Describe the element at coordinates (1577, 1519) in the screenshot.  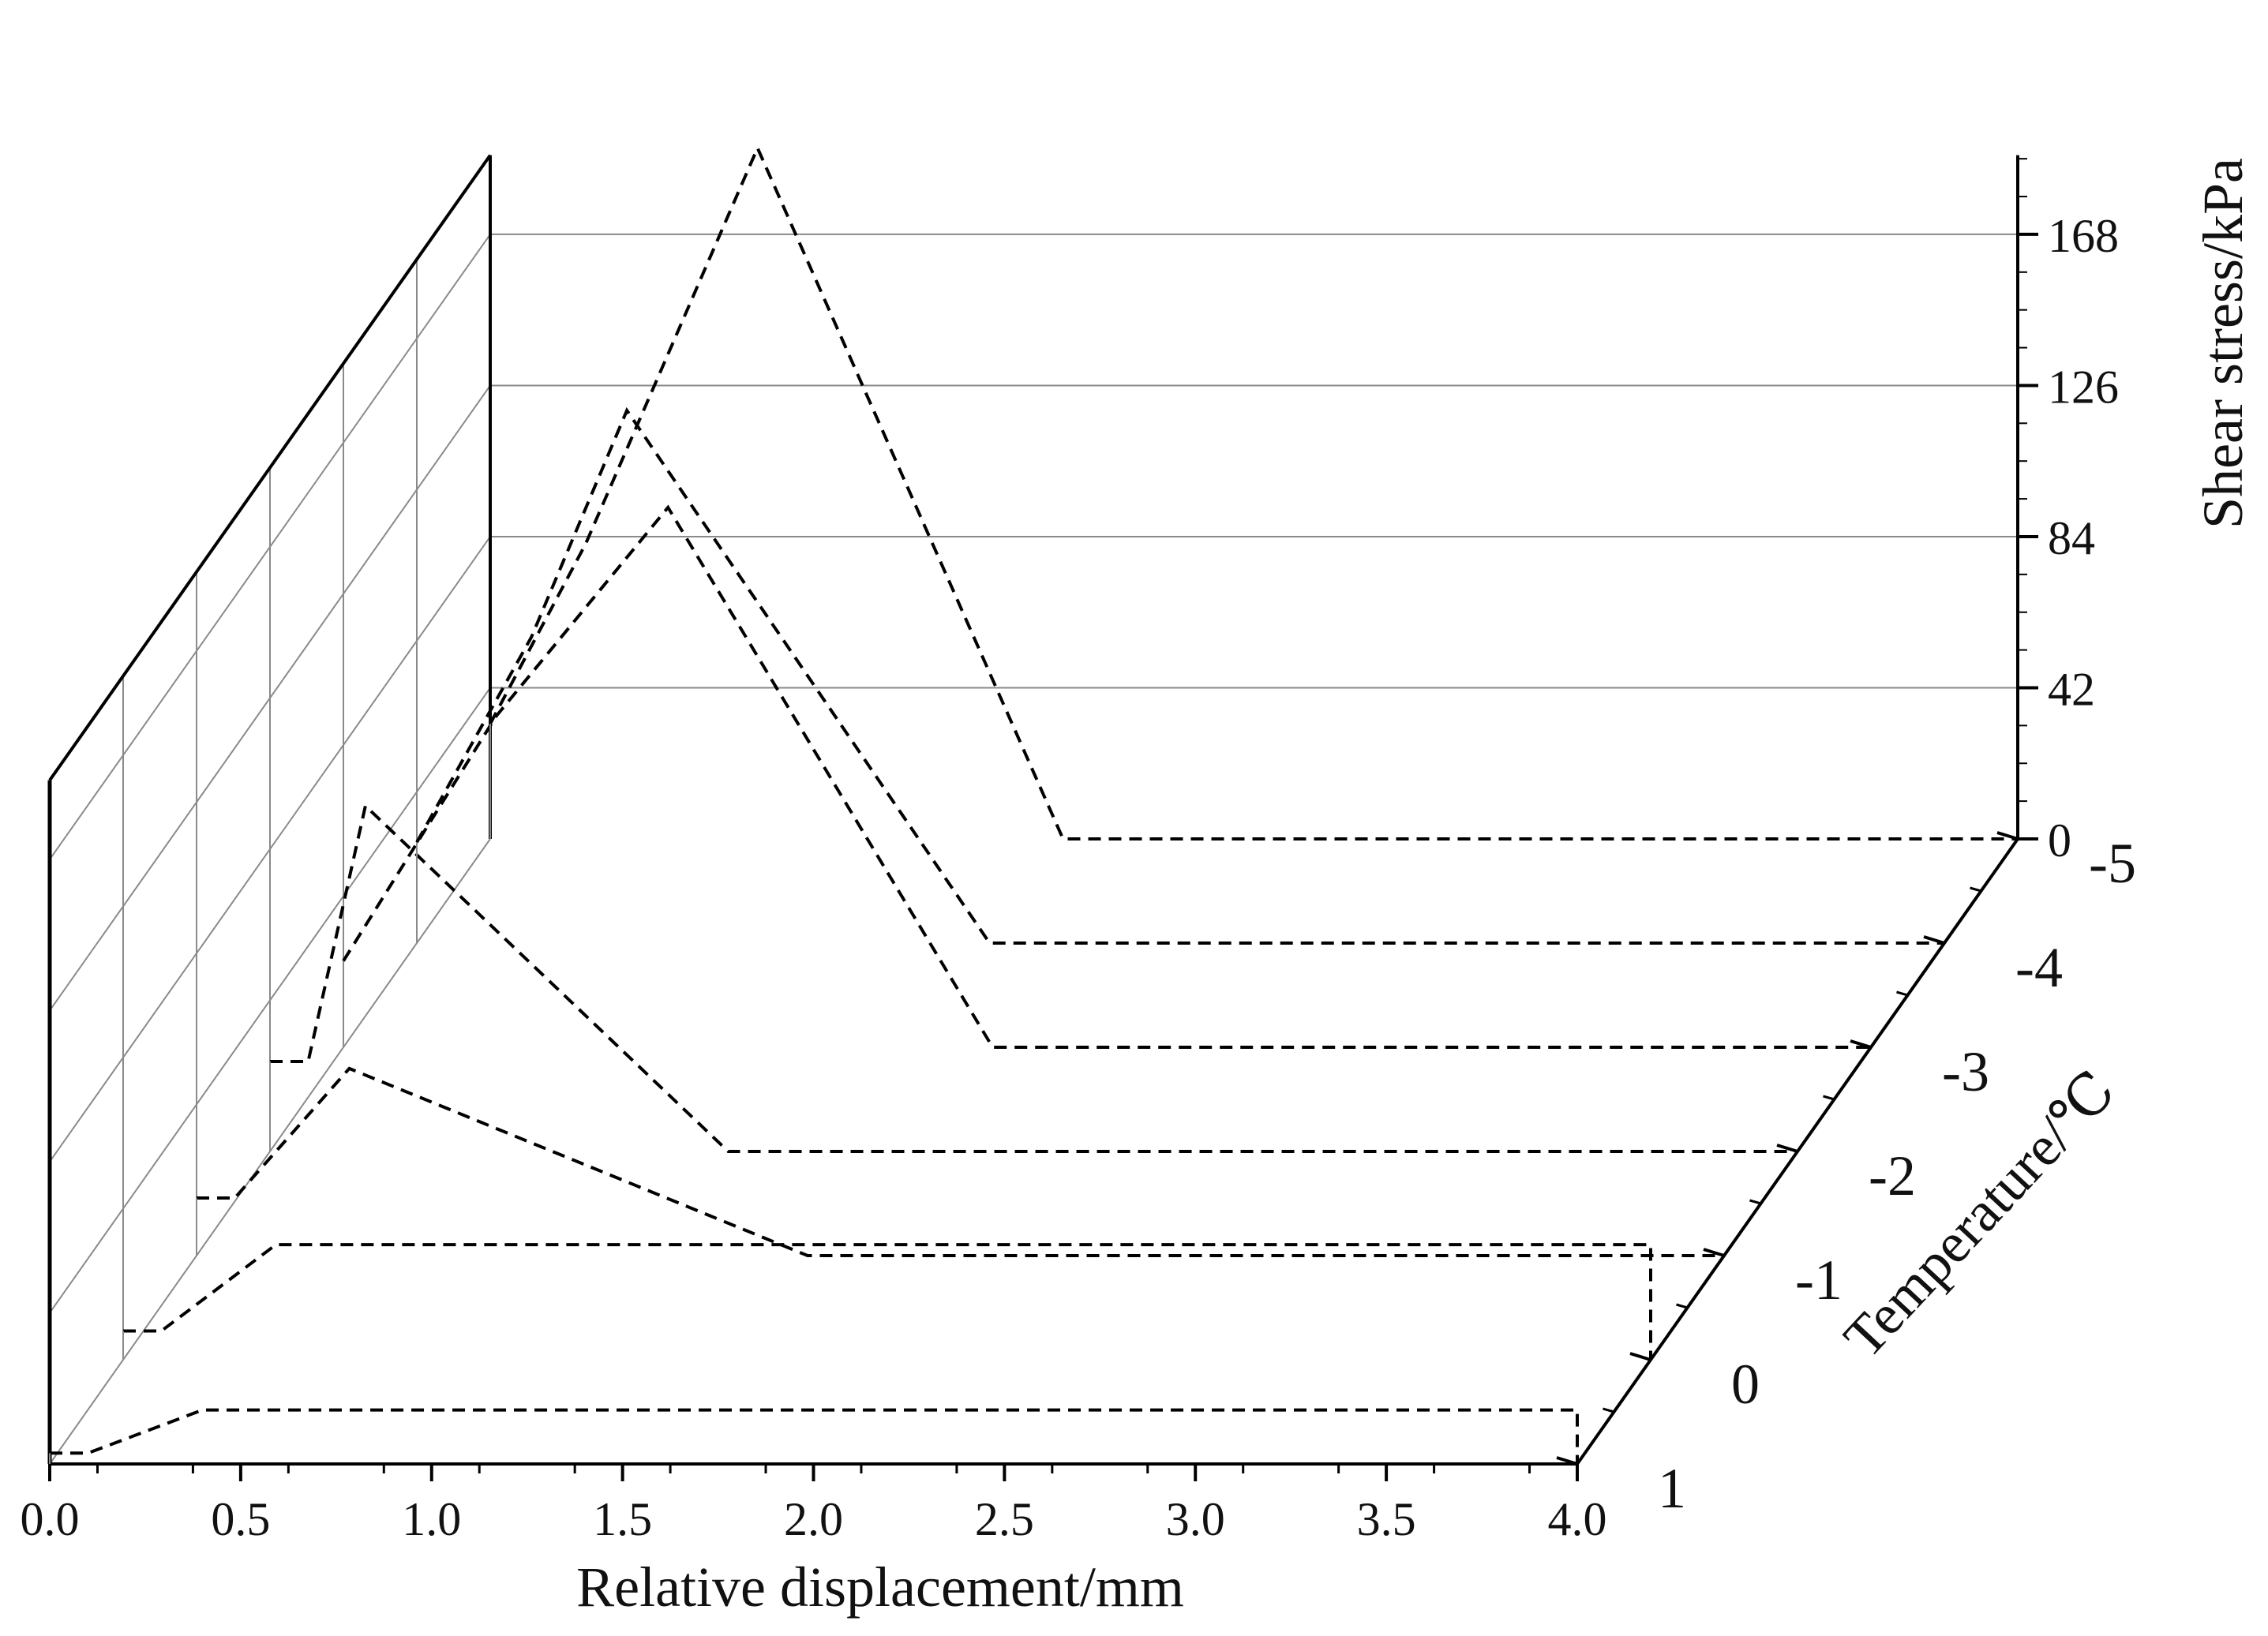
I see `x-tick-label: 4.0` at that location.